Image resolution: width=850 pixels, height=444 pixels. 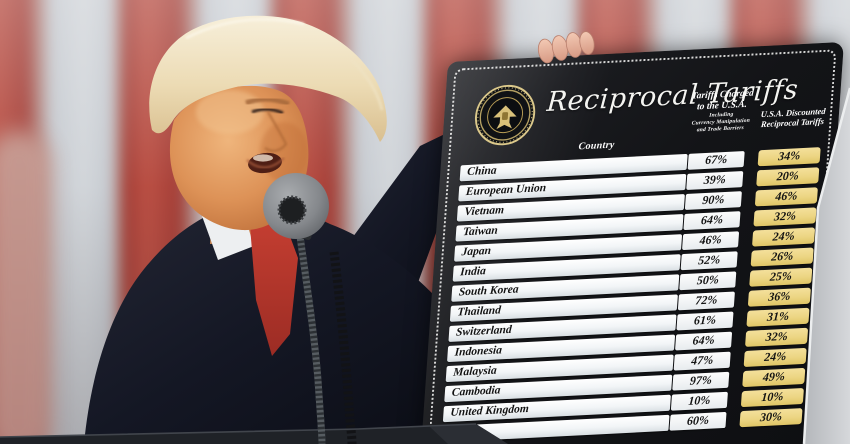 I want to click on mic-capsule-ring, so click(x=292, y=210).